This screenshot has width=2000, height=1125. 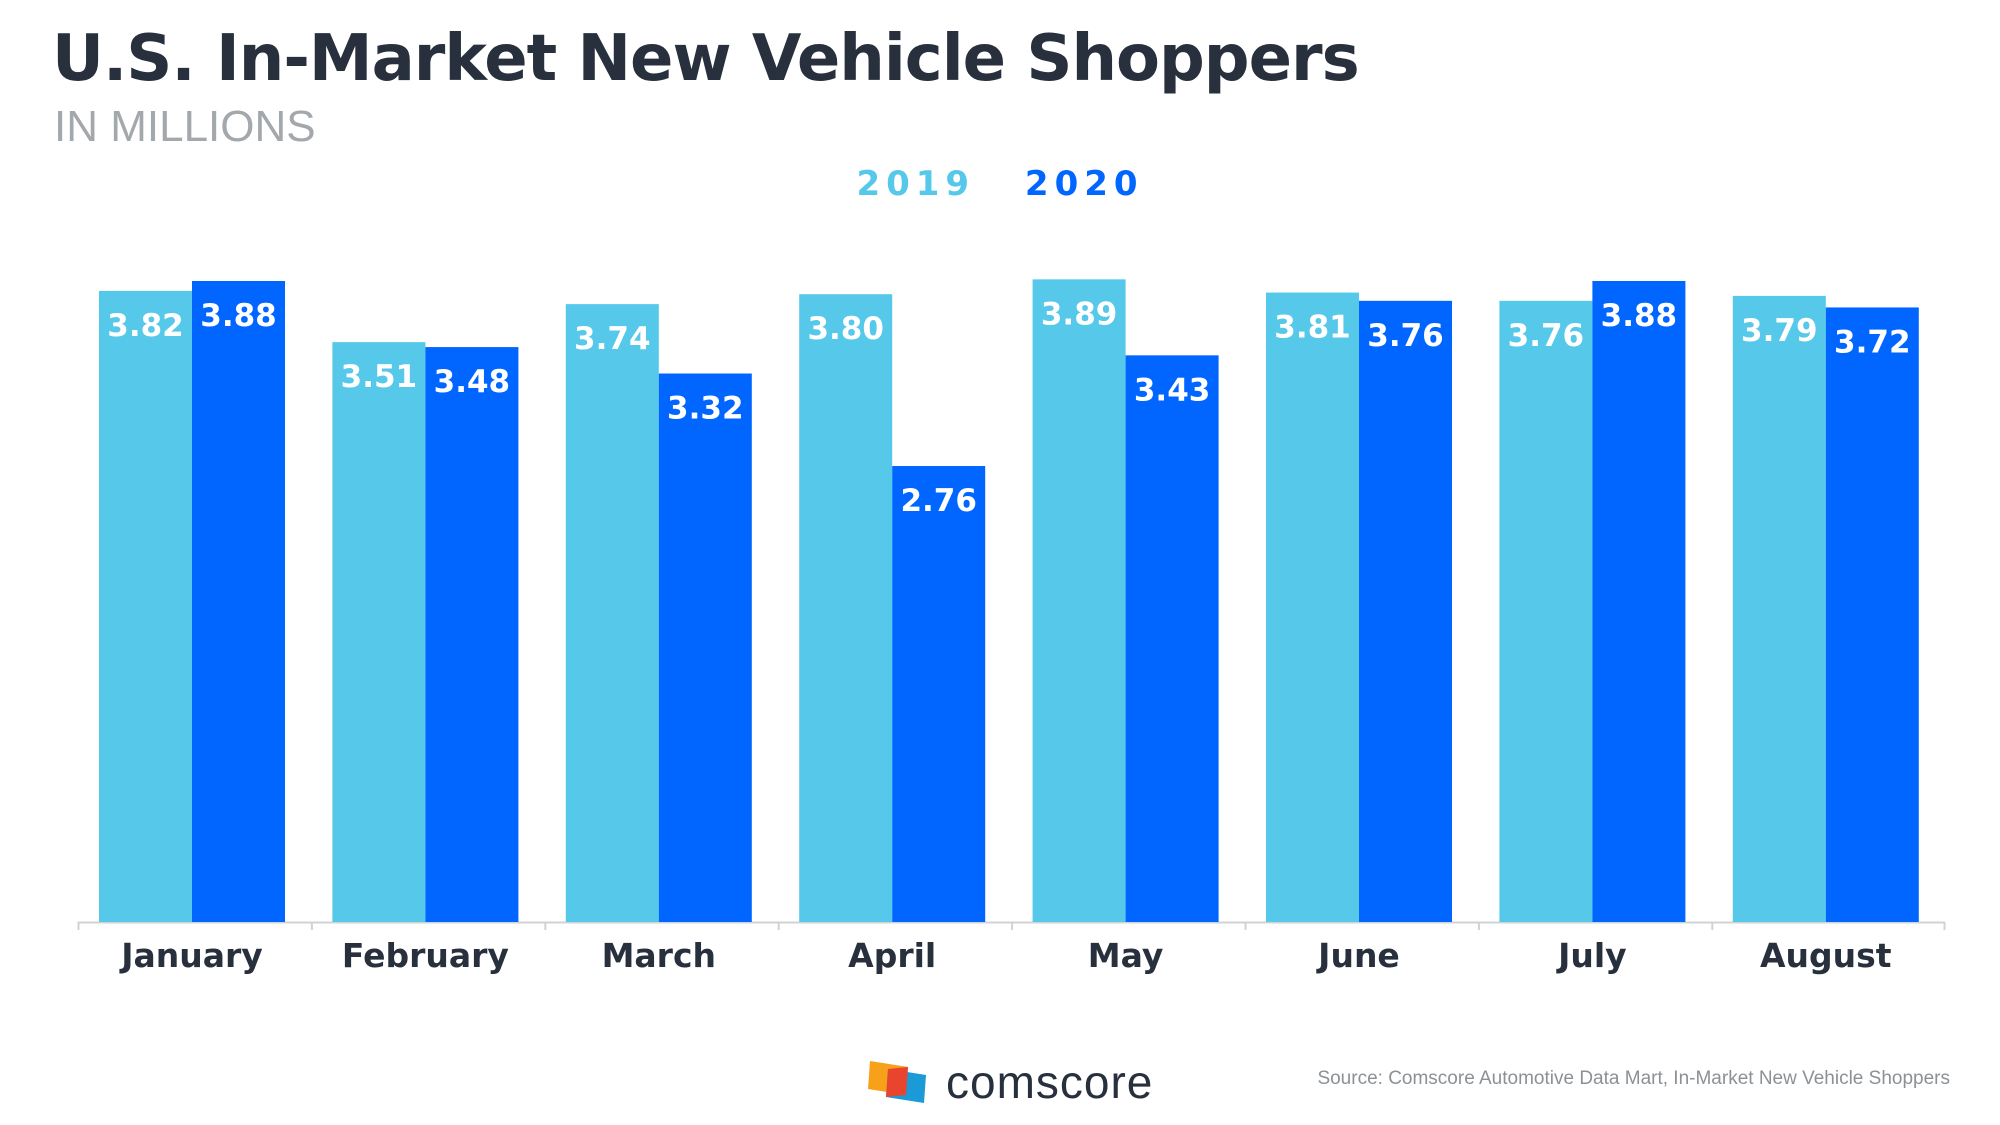 What do you see at coordinates (1779, 331) in the screenshot?
I see `data-label-2019-august: 3.79` at bounding box center [1779, 331].